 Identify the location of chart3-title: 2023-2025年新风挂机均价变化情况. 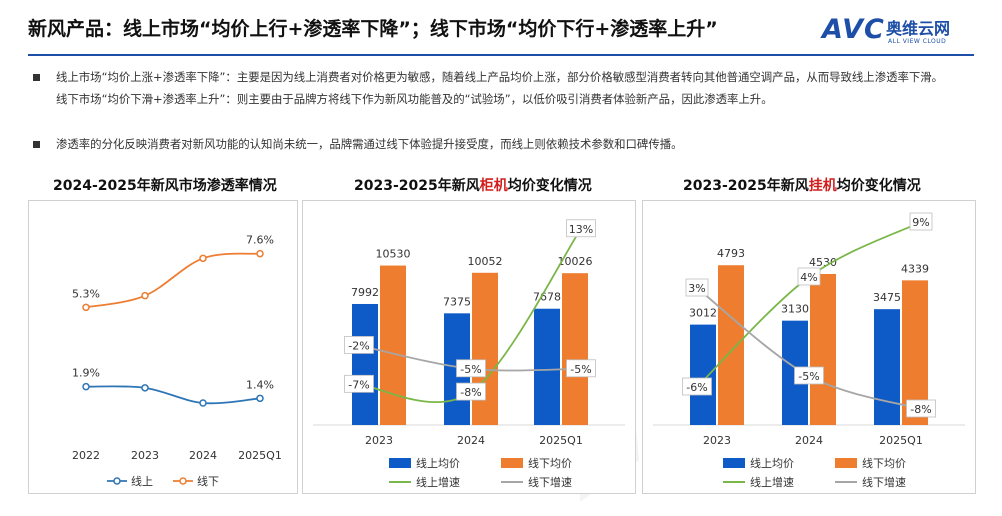
(802, 185).